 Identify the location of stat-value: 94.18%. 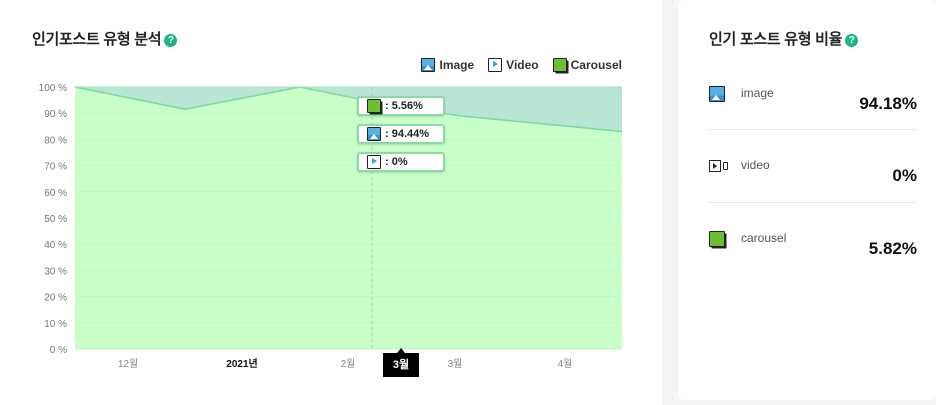
(888, 103).